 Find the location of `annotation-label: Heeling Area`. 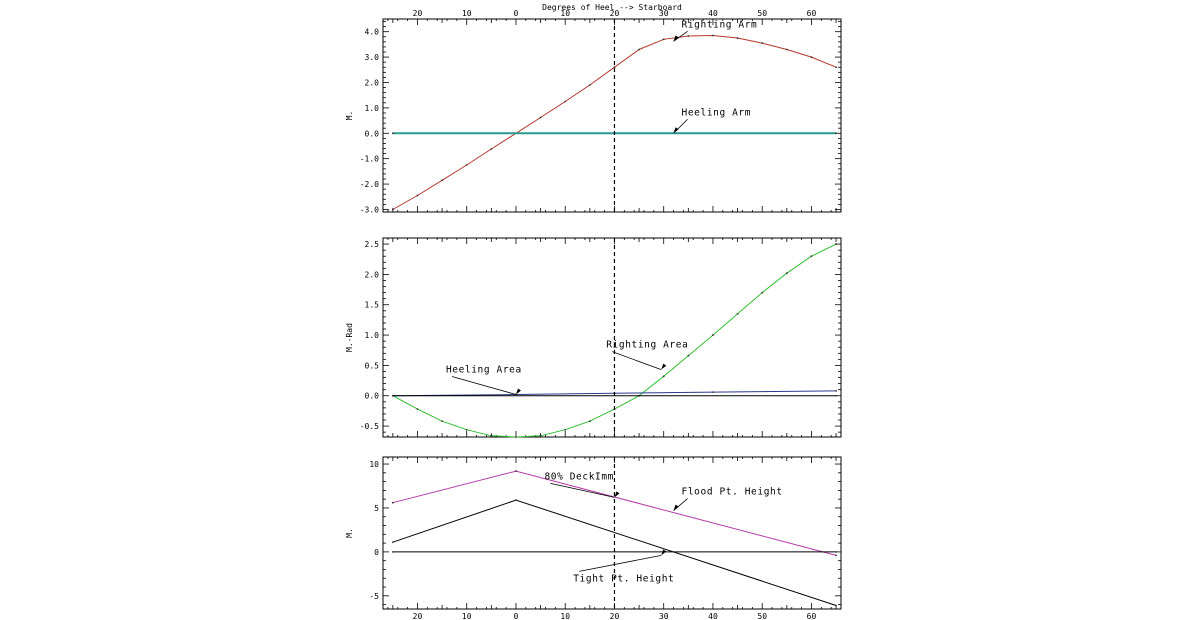

annotation-label: Heeling Area is located at coordinates (484, 370).